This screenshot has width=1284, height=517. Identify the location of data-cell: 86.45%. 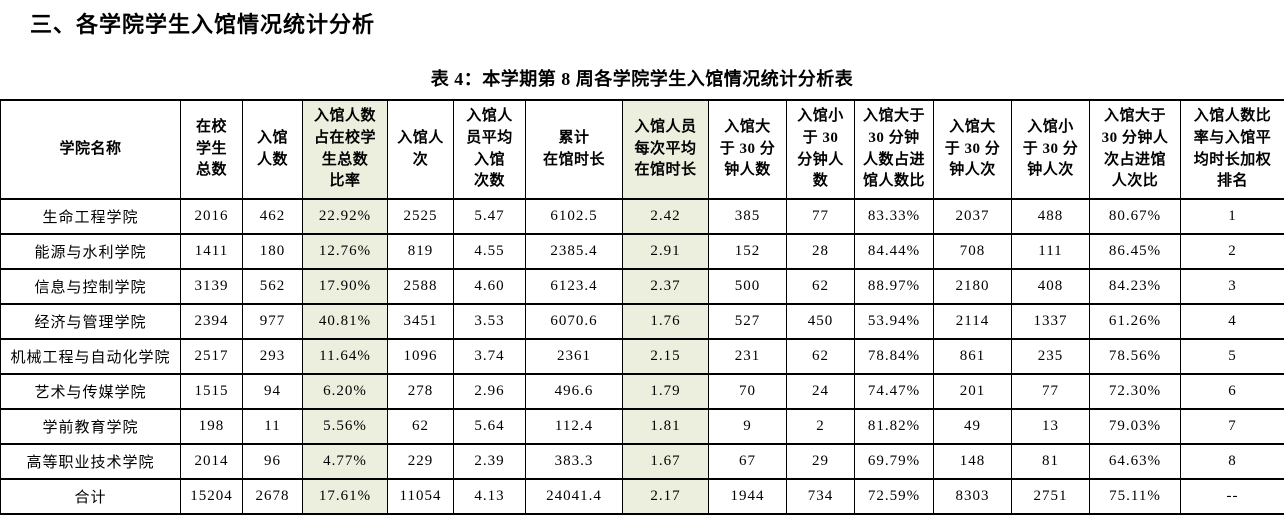
(1135, 251).